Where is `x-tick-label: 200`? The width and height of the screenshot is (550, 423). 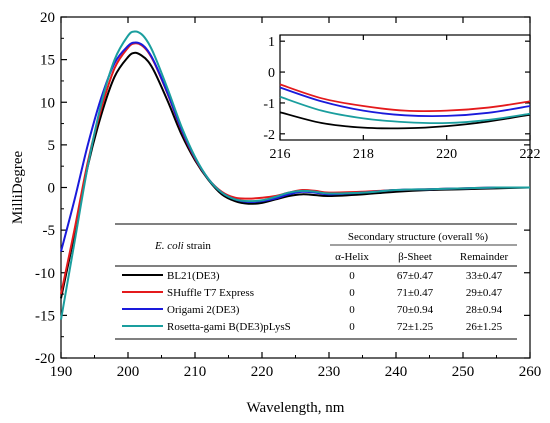 x-tick-label: 200 is located at coordinates (128, 372).